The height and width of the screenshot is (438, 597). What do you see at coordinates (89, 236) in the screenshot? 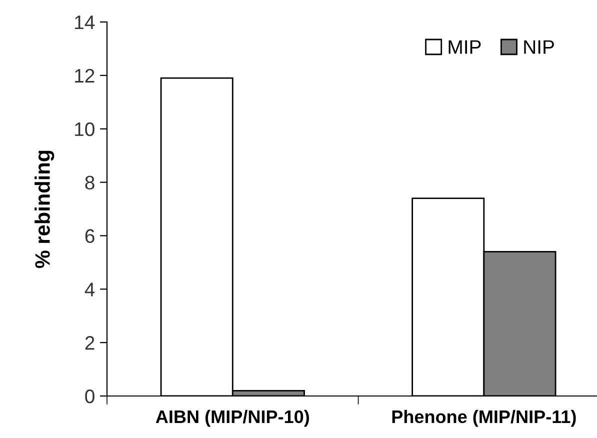
I see `y-tick-label: 6` at bounding box center [89, 236].